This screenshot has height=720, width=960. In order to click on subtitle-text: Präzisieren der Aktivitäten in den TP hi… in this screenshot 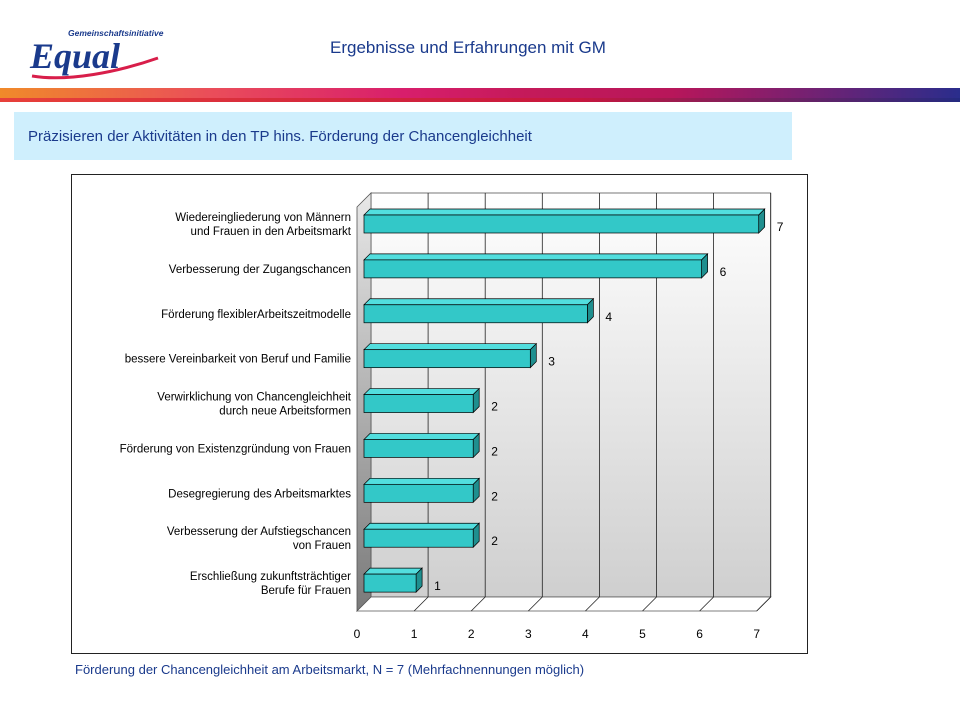, I will do `click(280, 136)`.